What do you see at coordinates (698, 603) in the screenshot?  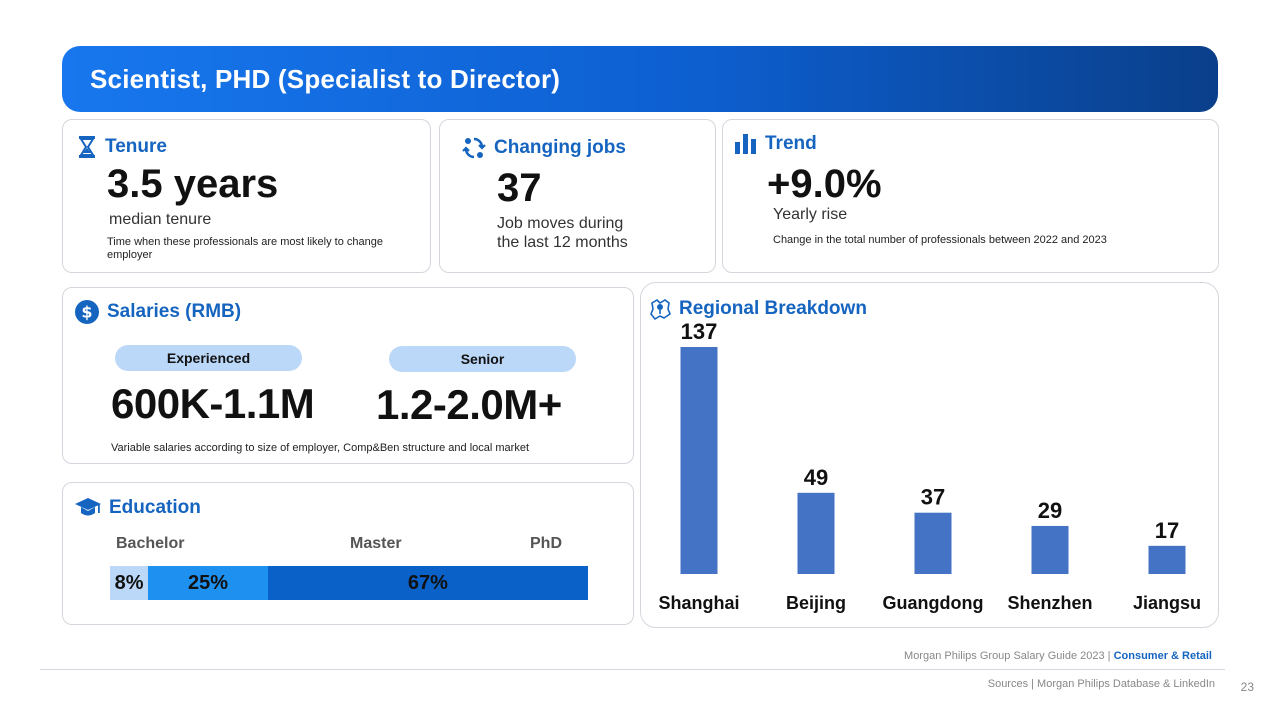 I see `category-label: Shanghai` at bounding box center [698, 603].